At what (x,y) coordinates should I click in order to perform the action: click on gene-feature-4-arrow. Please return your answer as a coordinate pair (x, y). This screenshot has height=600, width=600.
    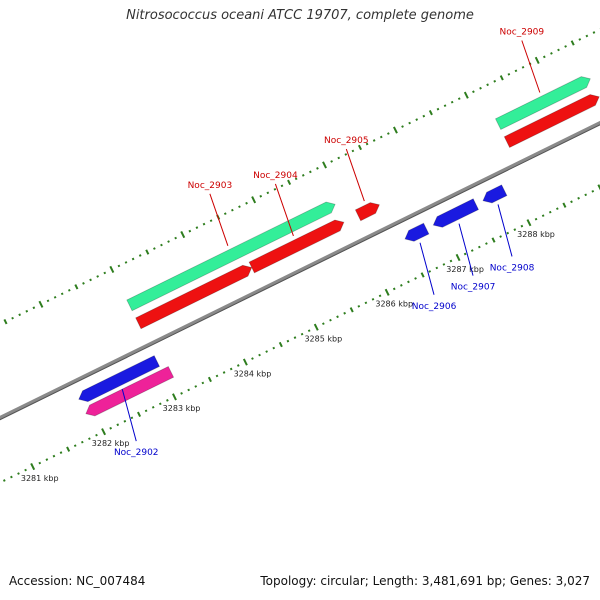
    Looking at the image, I should click on (194, 297).